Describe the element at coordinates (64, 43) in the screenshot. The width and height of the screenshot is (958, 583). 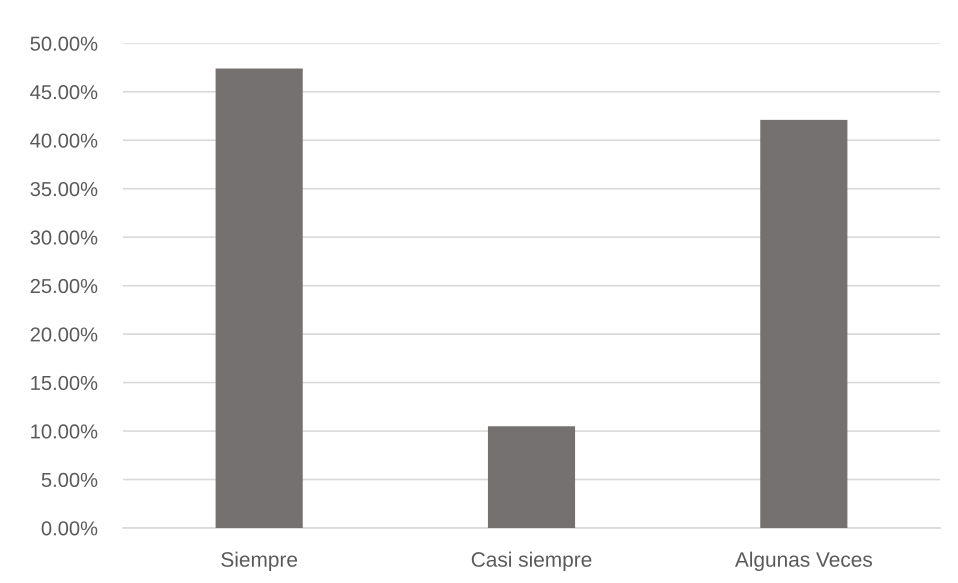
I see `y-tick-label: 50.00%` at that location.